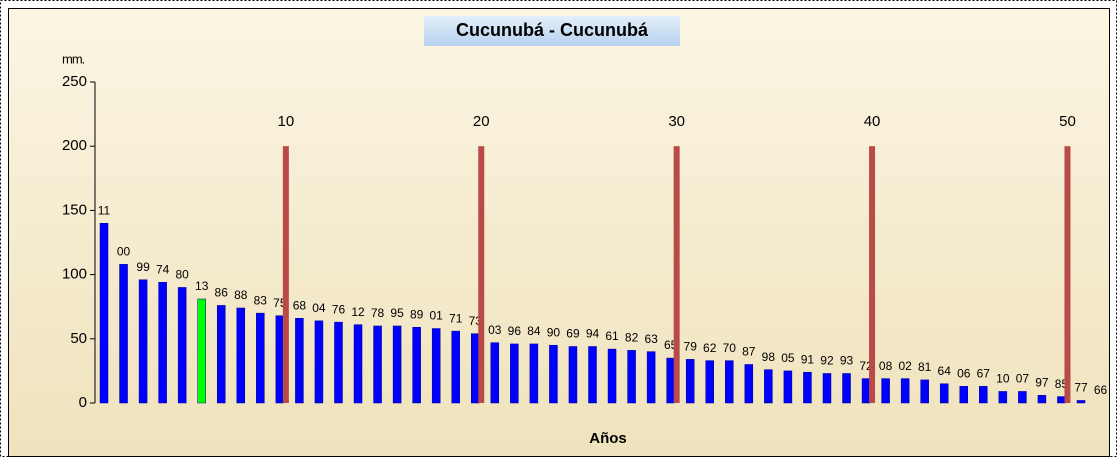 The width and height of the screenshot is (1117, 457). What do you see at coordinates (397, 313) in the screenshot?
I see `bar-label: 95` at bounding box center [397, 313].